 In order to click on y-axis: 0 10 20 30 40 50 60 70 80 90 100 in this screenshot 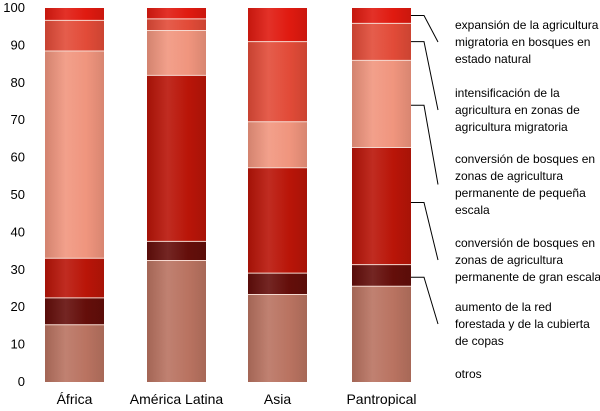, I will do `click(14, 194)`.